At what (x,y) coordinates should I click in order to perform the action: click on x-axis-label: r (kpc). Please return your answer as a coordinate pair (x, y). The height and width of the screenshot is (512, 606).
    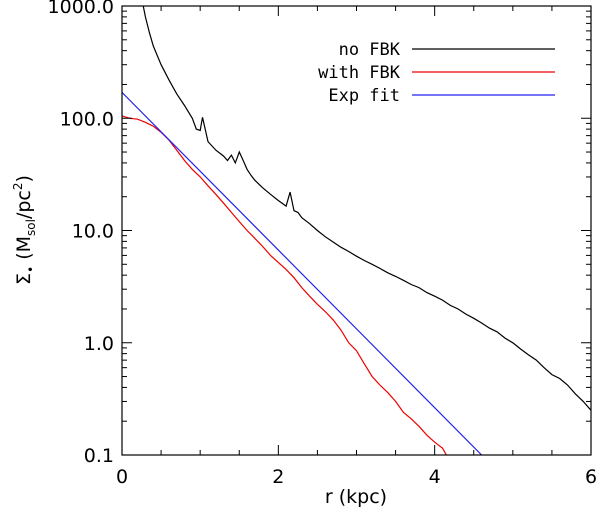
    Looking at the image, I should click on (356, 497).